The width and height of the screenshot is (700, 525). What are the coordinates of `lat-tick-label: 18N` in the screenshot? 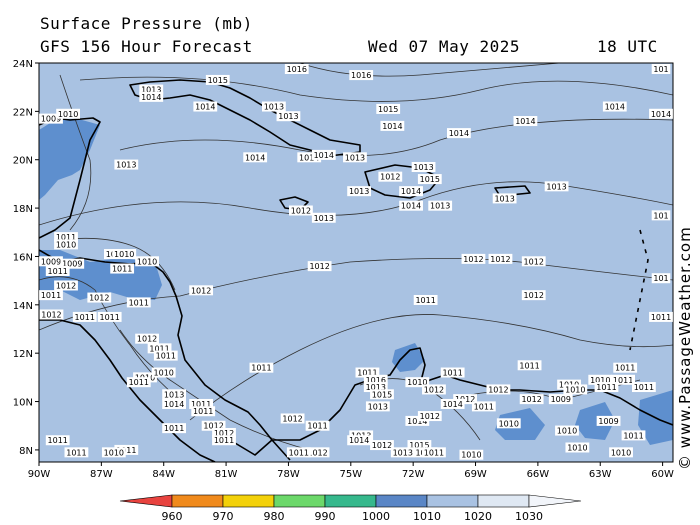 It's located at (23, 209).